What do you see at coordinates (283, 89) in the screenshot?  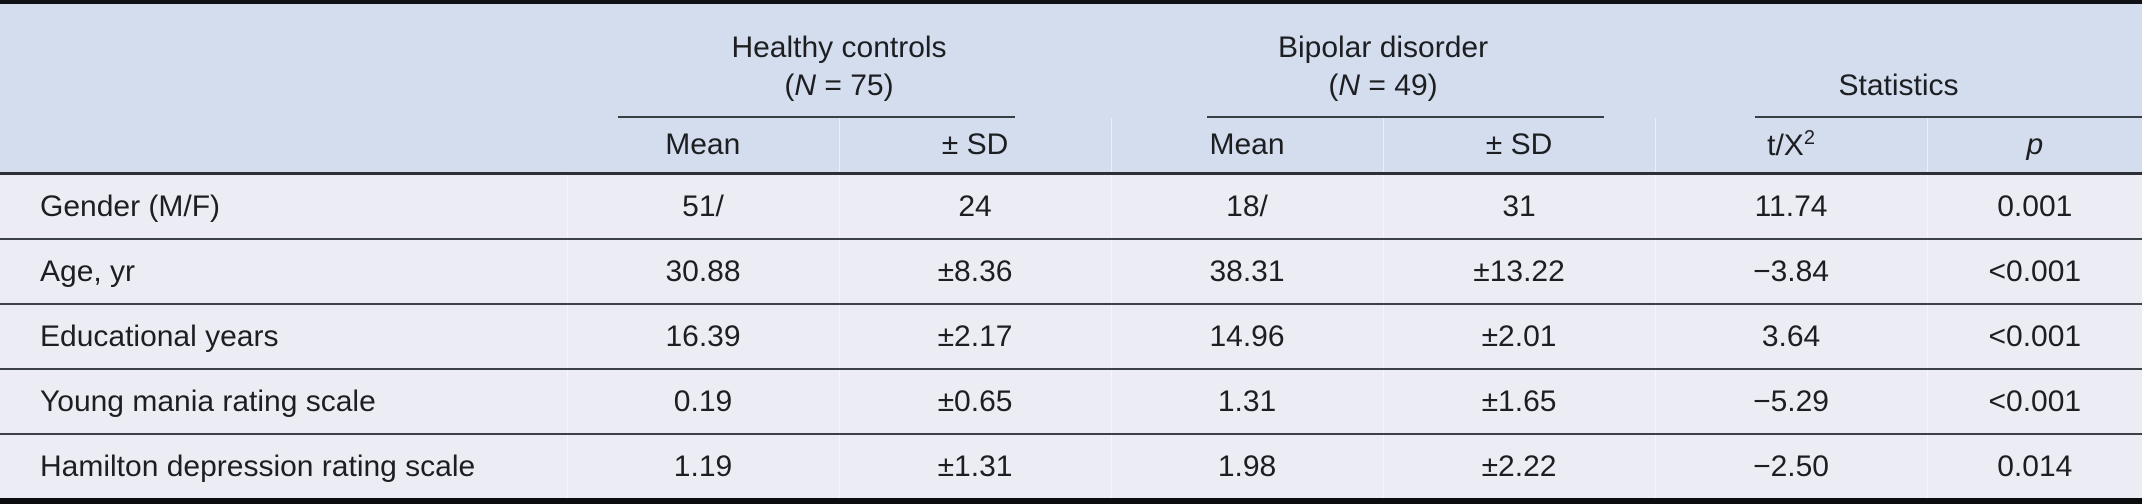 I see `header-spacer-cell` at bounding box center [283, 89].